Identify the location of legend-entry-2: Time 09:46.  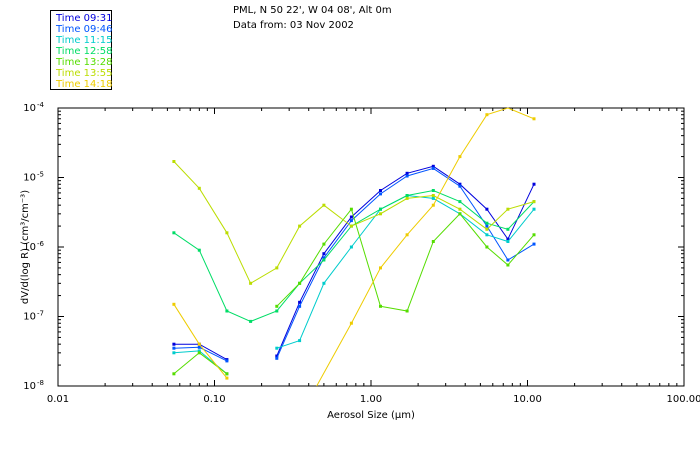
(84, 29).